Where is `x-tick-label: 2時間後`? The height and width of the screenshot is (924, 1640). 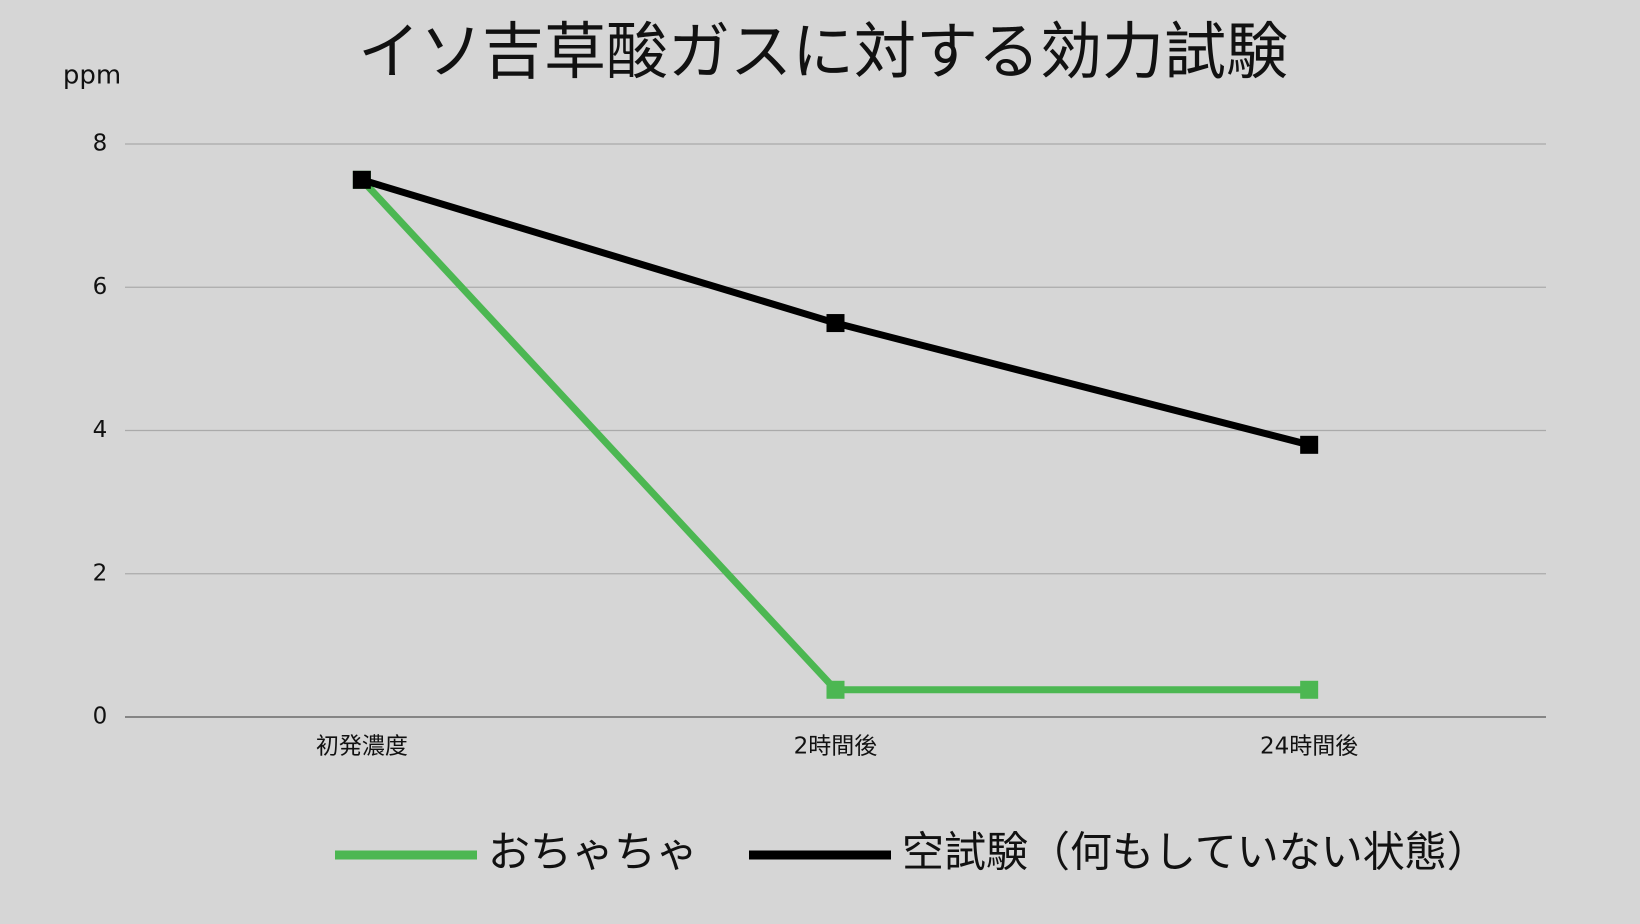 x-tick-label: 2時間後 is located at coordinates (836, 747).